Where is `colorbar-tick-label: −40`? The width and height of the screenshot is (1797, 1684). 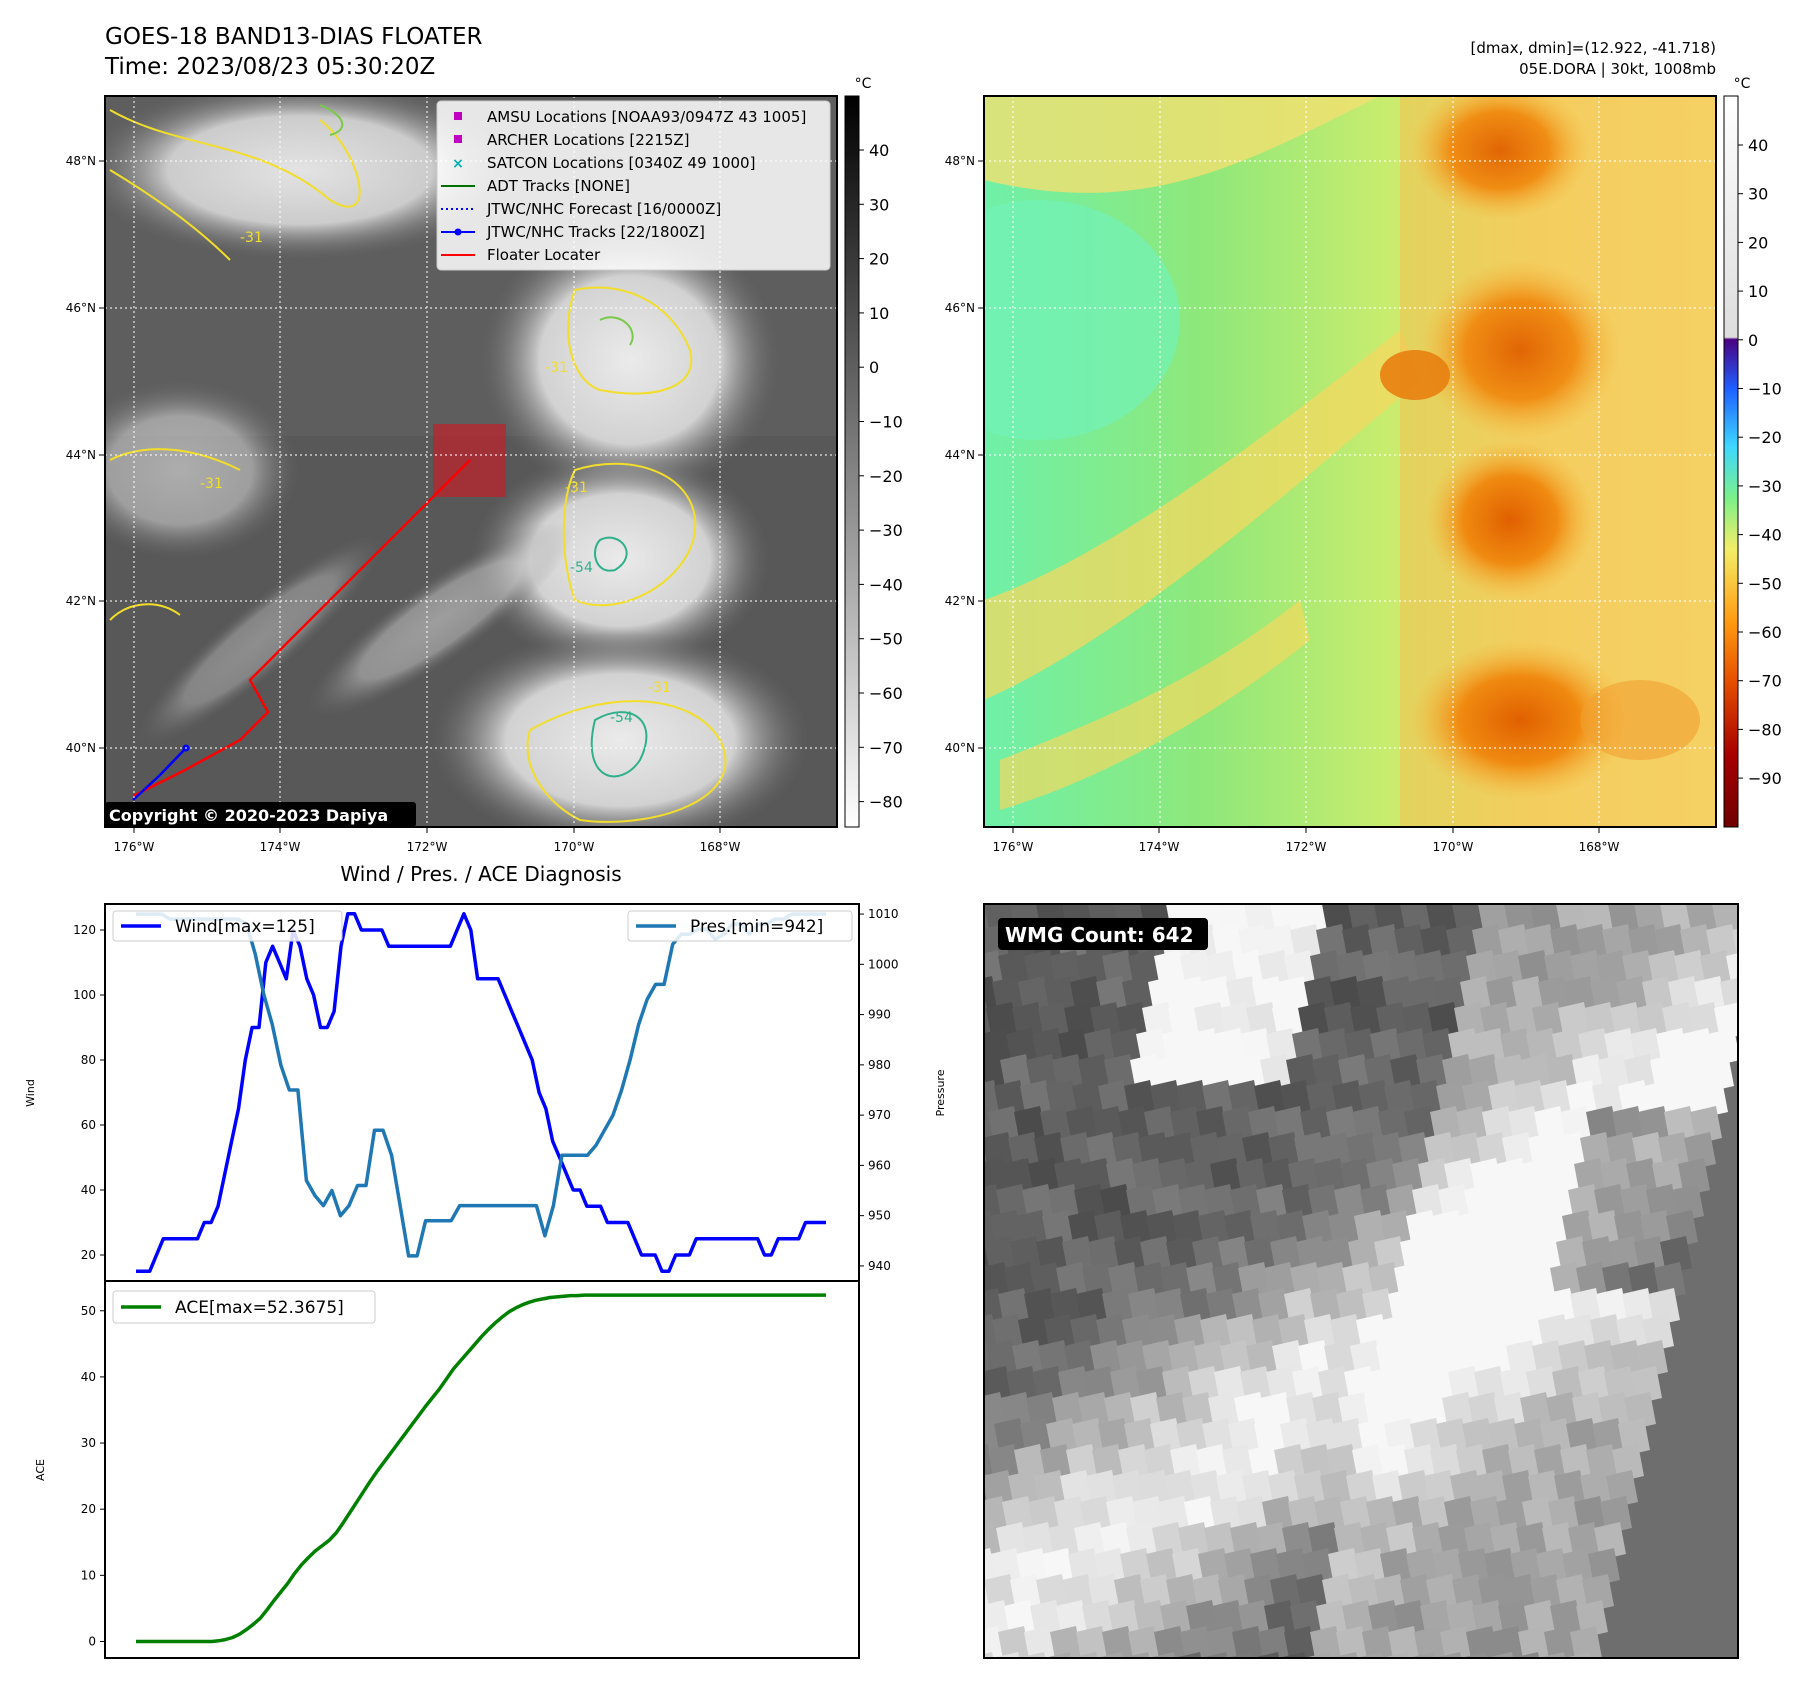
colorbar-tick-label: −40 is located at coordinates (886, 584).